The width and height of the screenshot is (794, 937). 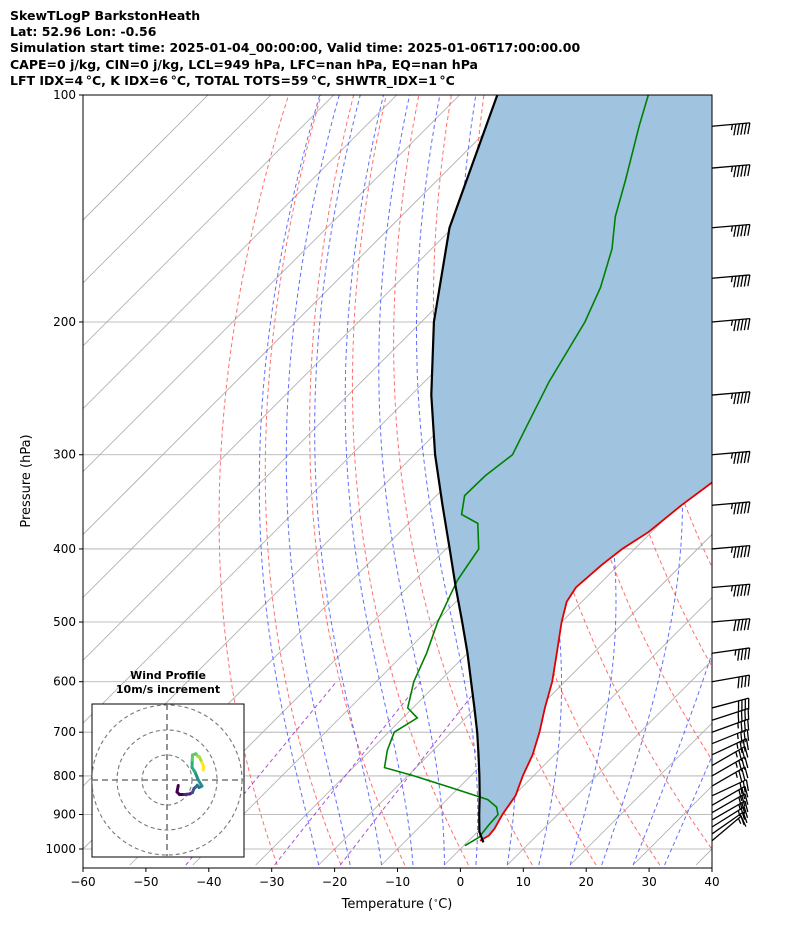 I want to click on y-tick-label: 200, so click(x=64, y=322).